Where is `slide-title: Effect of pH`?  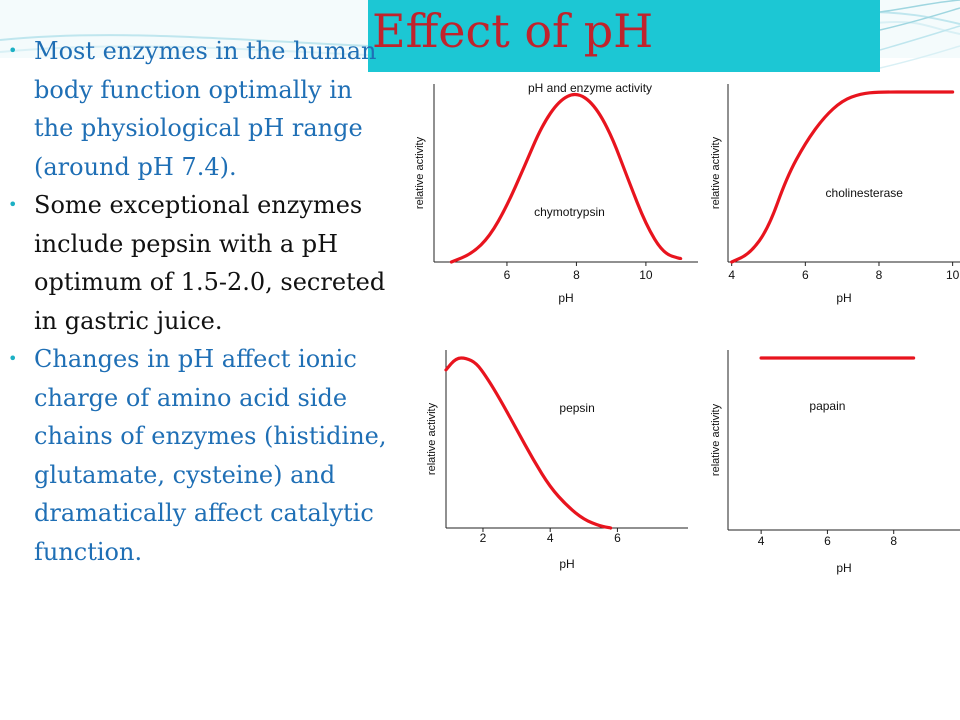 slide-title: Effect of pH is located at coordinates (513, 31).